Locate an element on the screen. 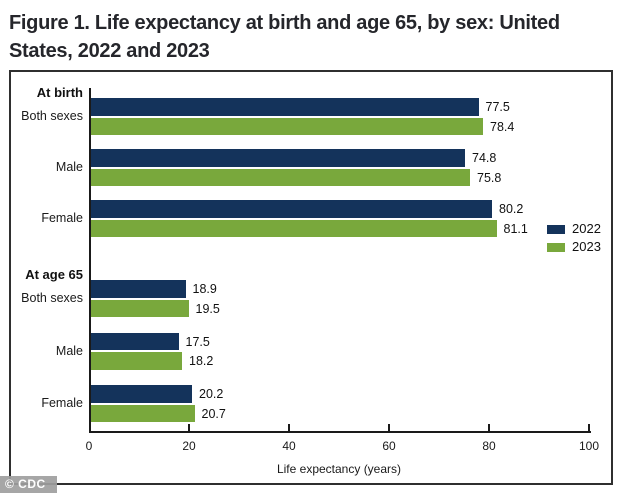  x-axis-tick-label: 100 is located at coordinates (589, 446).